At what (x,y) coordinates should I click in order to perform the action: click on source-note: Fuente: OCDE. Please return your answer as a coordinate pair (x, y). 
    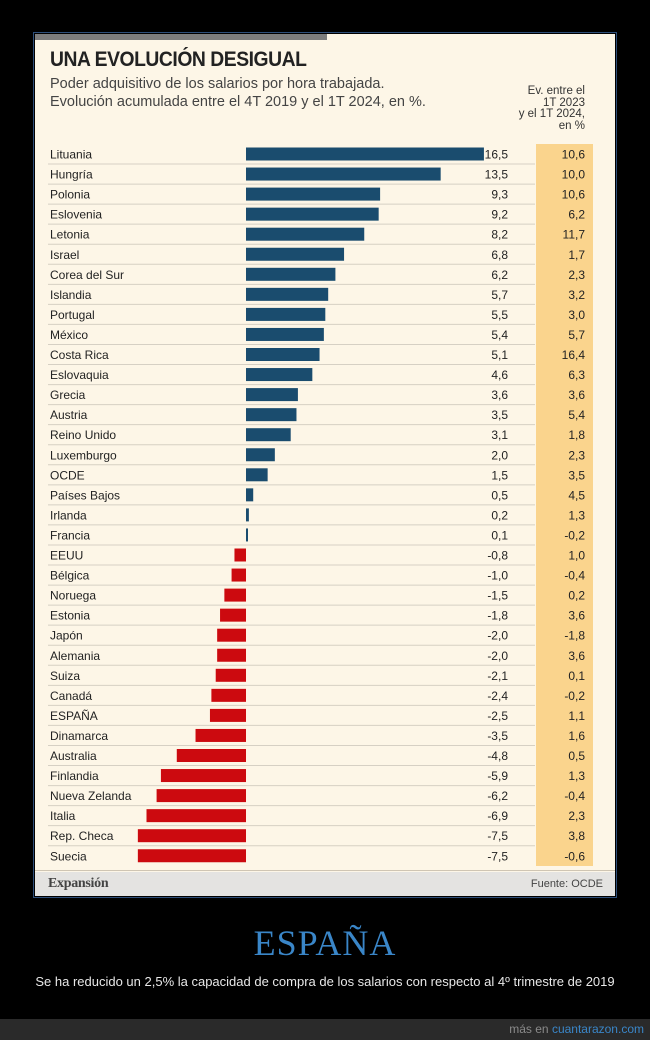
    Looking at the image, I should click on (566, 884).